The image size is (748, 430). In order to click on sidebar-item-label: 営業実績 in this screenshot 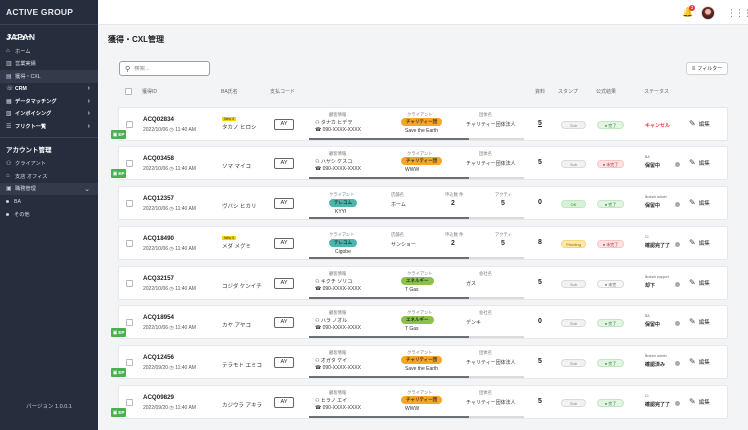, I will do `click(25, 64)`.